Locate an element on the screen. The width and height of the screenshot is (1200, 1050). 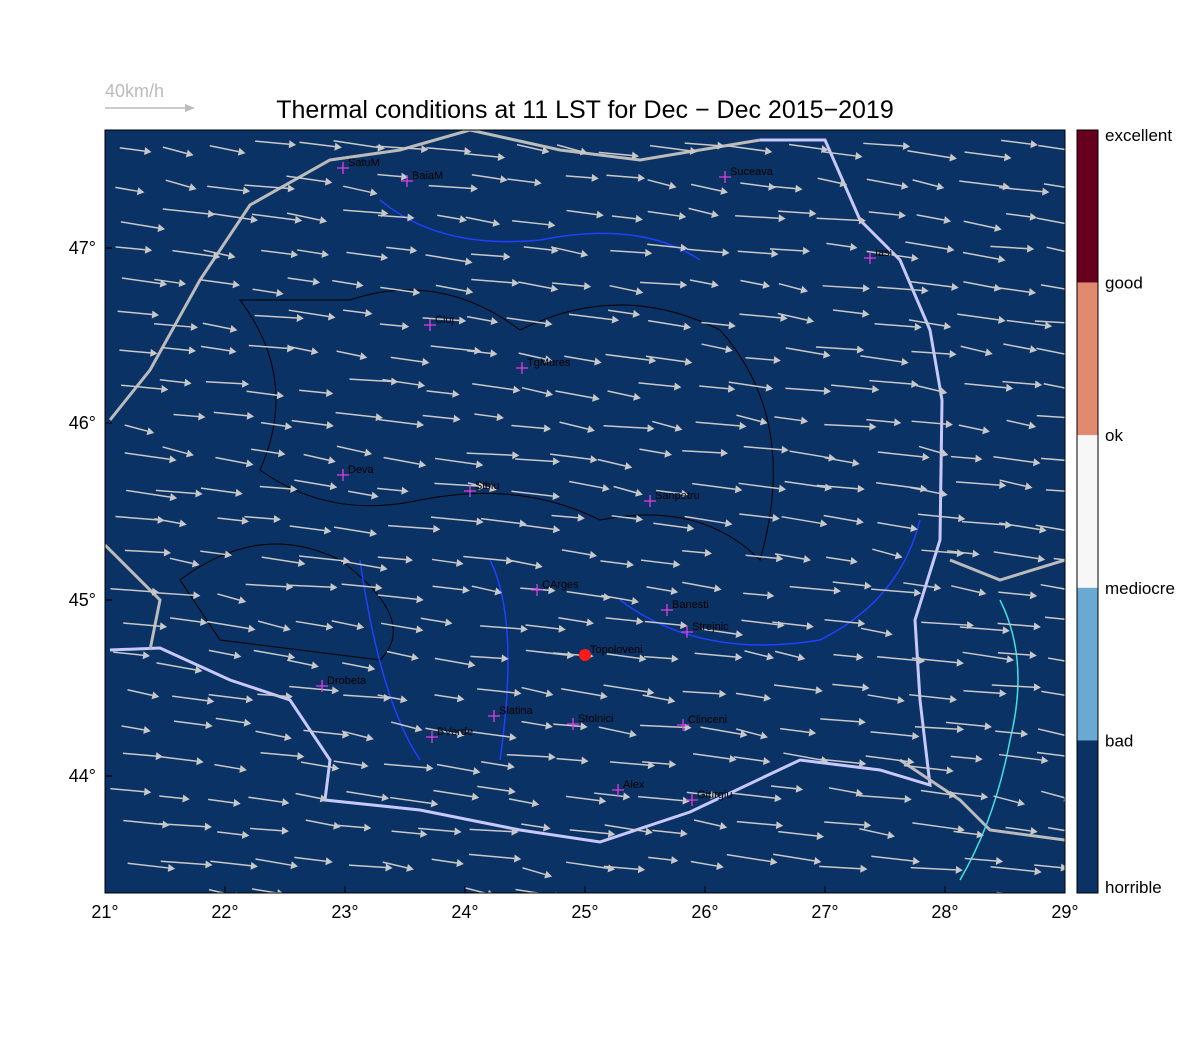
wind-scale-arrow-head is located at coordinates (190, 108).